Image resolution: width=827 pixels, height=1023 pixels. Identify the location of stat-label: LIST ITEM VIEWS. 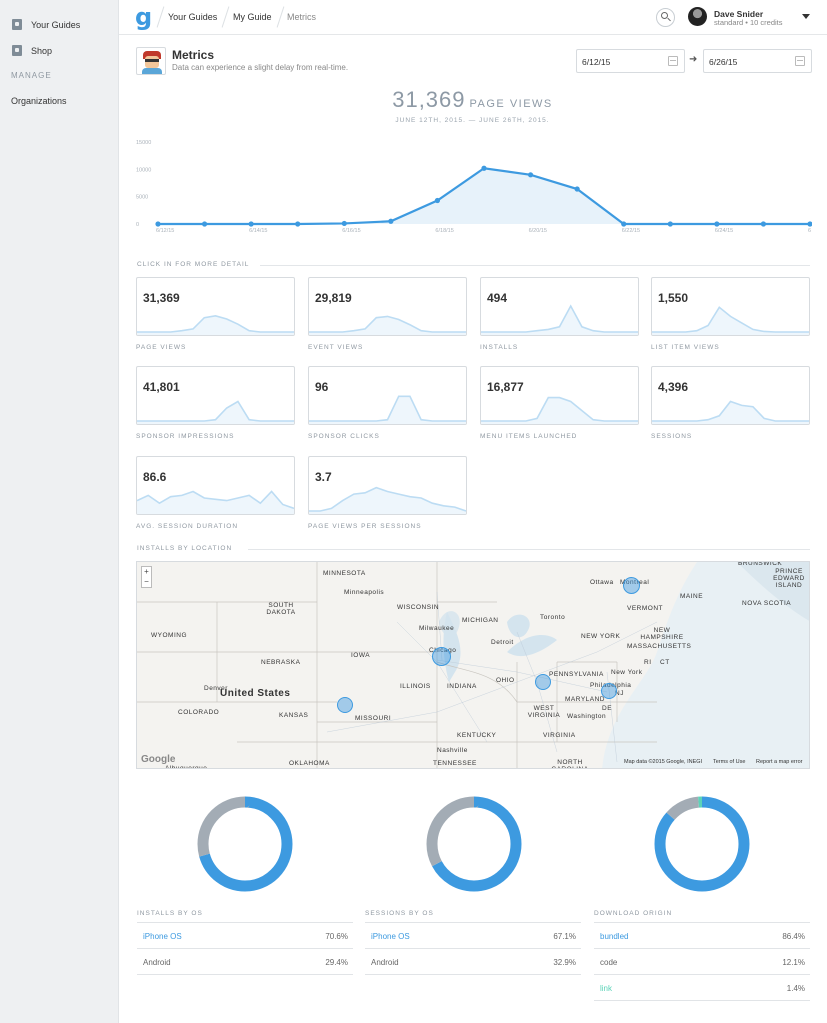
(685, 347).